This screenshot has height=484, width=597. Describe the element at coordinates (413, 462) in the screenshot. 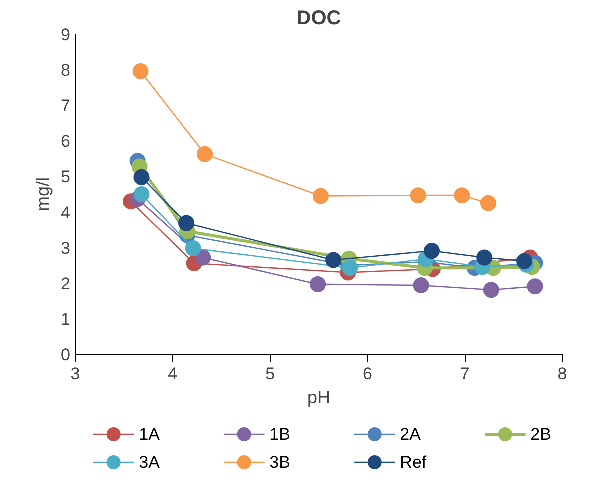

I see `legend-label: Ref` at that location.